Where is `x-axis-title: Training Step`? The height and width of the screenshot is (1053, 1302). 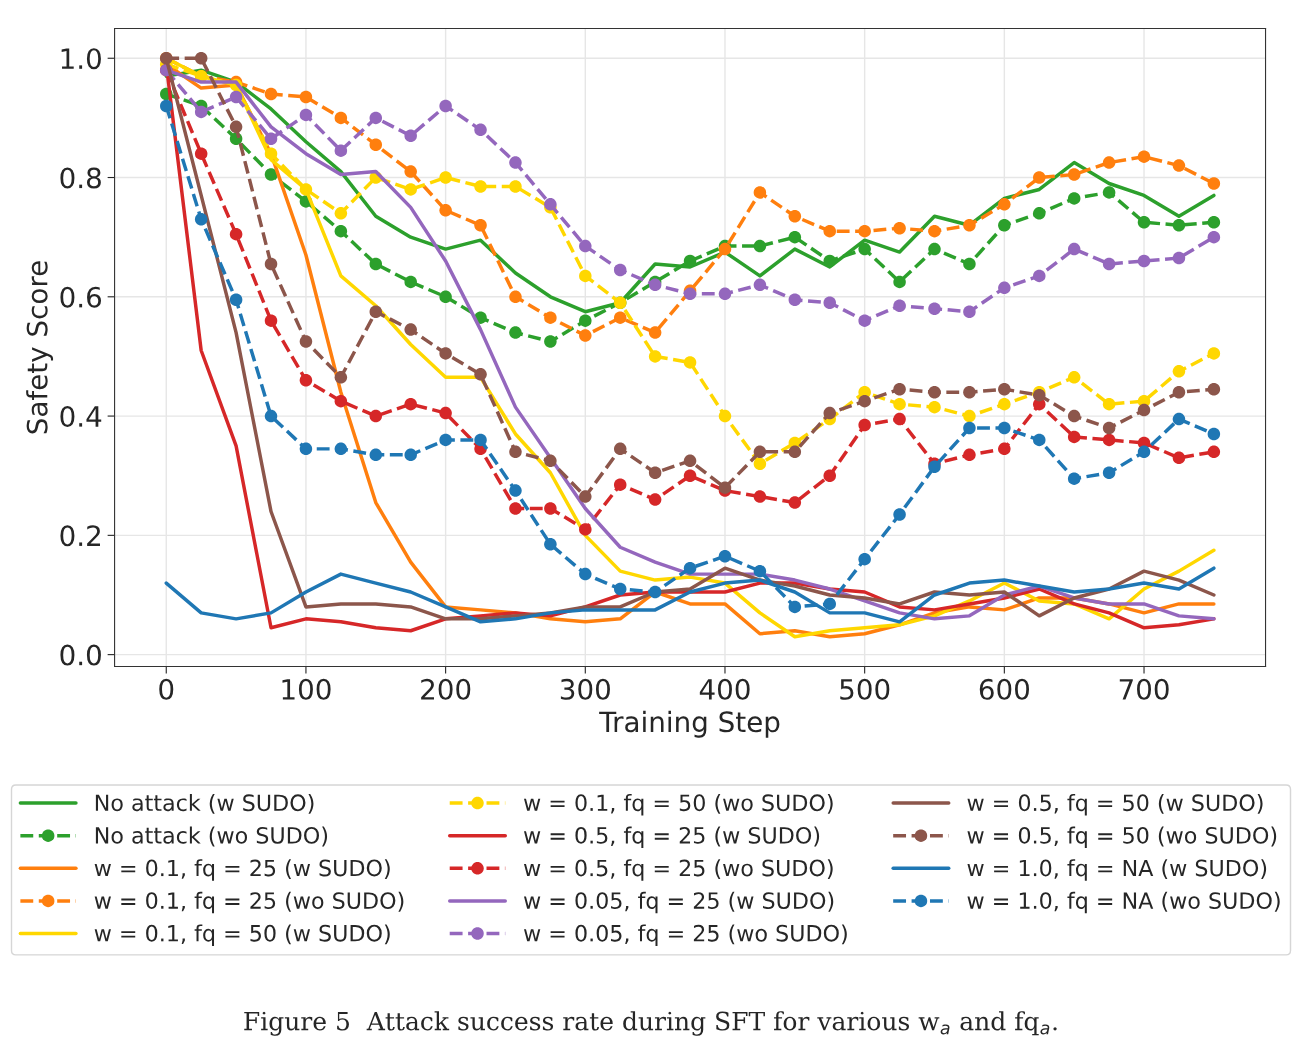
x-axis-title: Training Step is located at coordinates (689, 724).